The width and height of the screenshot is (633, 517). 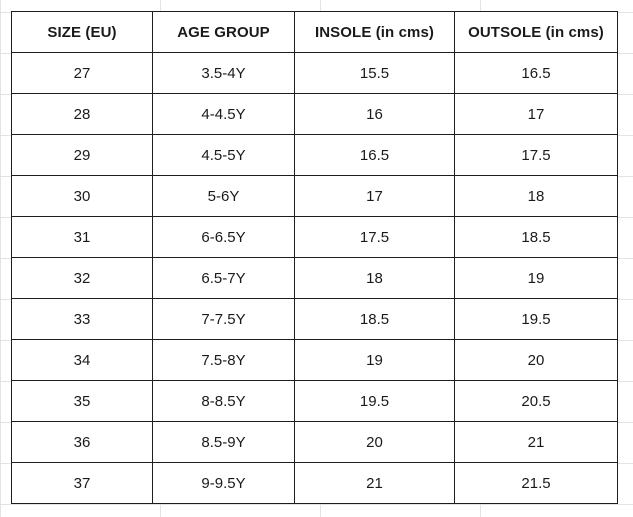 I want to click on header-insole: INSOLE (in cms), so click(x=374, y=32).